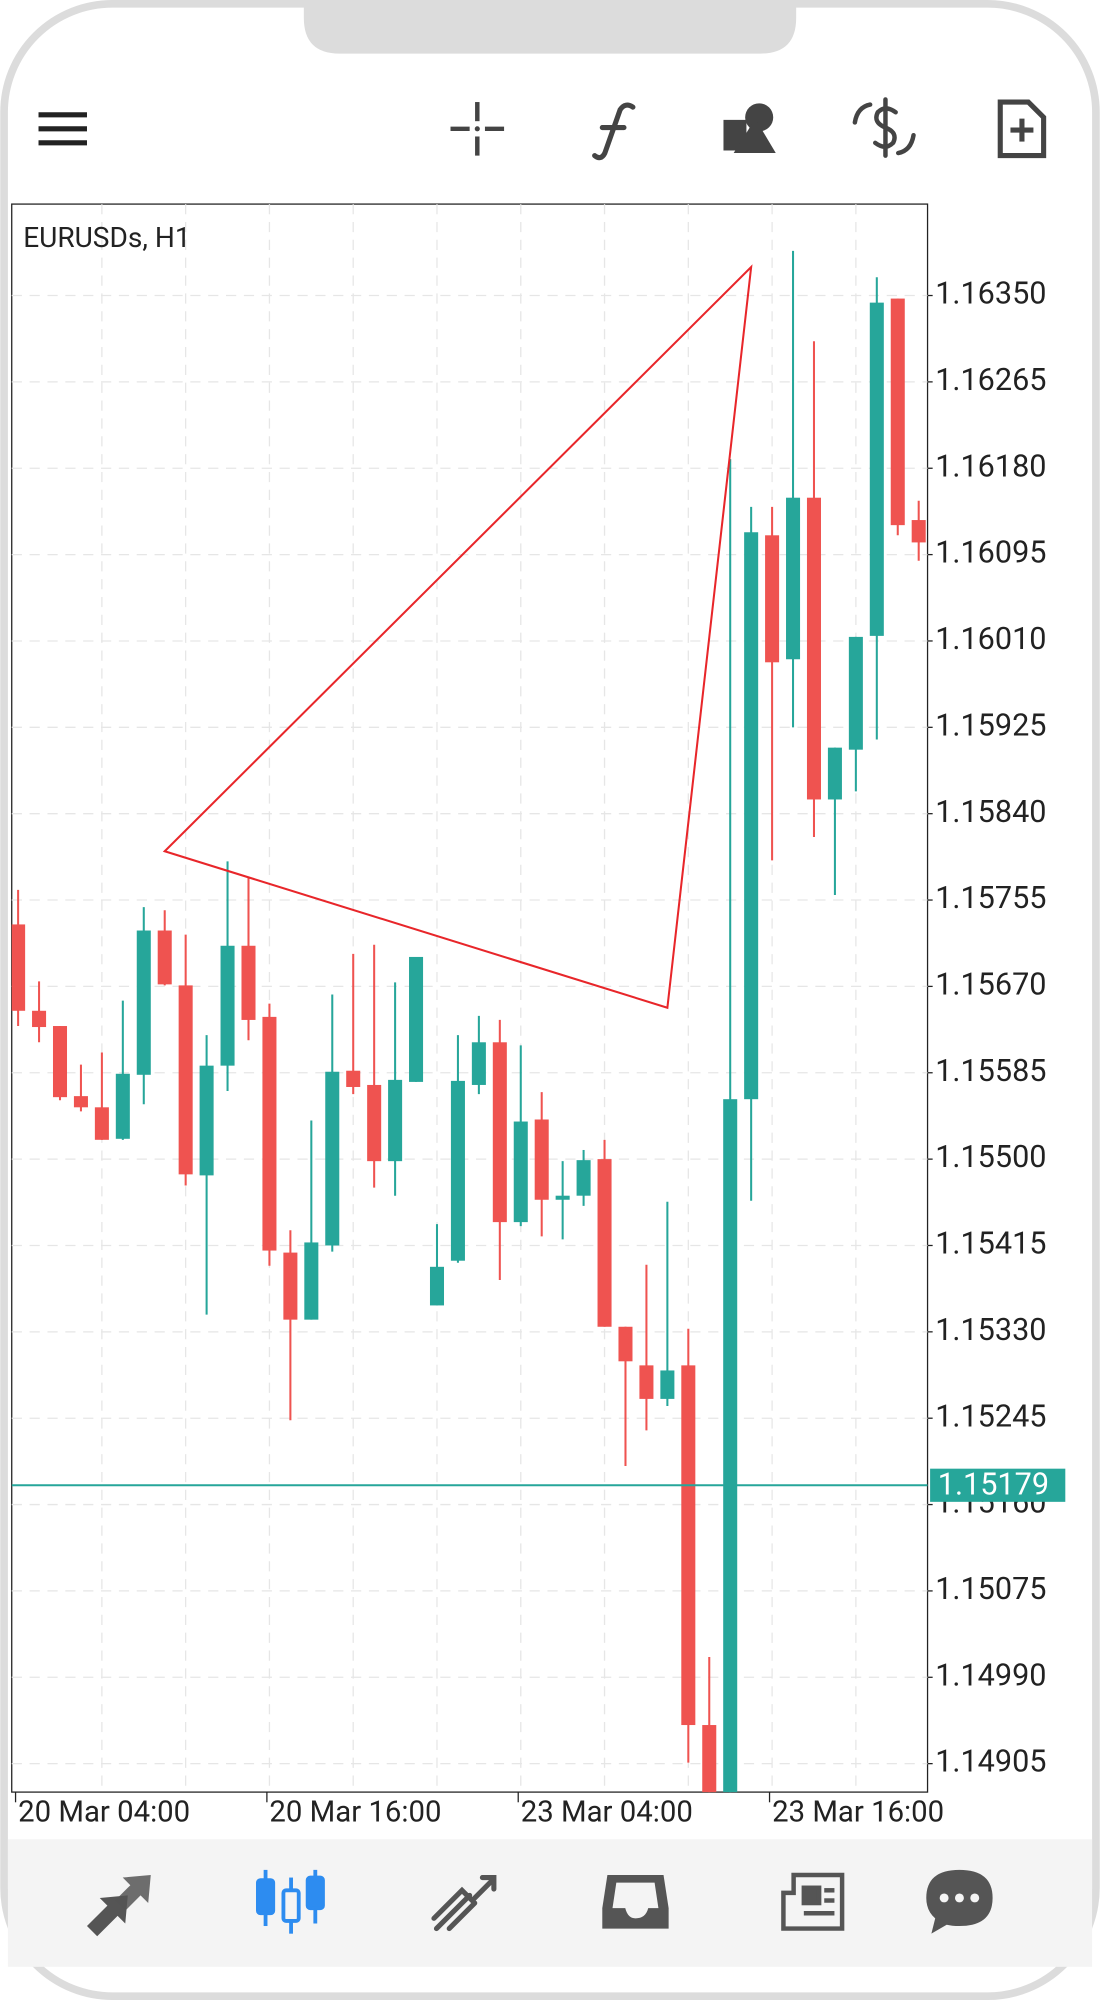 This screenshot has height=2000, width=1100. What do you see at coordinates (990, 380) in the screenshot?
I see `y-tick-label: 1.16265` at bounding box center [990, 380].